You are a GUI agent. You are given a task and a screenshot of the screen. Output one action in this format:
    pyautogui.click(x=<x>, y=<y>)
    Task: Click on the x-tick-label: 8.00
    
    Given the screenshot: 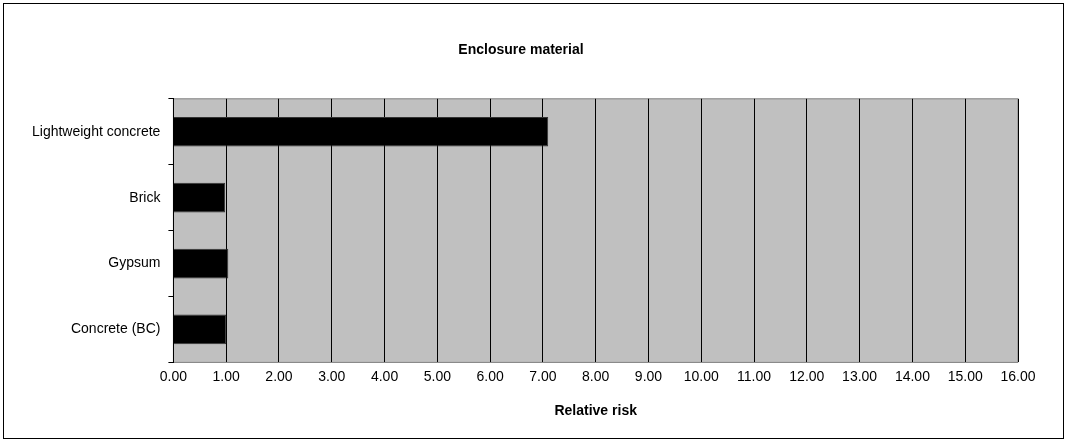 What is the action you would take?
    pyautogui.click(x=596, y=375)
    